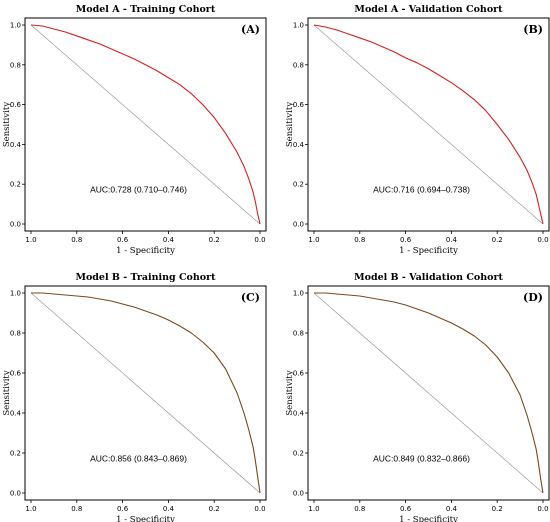 Image resolution: width=550 pixels, height=522 pixels. Describe the element at coordinates (428, 277) in the screenshot. I see `chart-title: Model B - Validation Cohort` at that location.